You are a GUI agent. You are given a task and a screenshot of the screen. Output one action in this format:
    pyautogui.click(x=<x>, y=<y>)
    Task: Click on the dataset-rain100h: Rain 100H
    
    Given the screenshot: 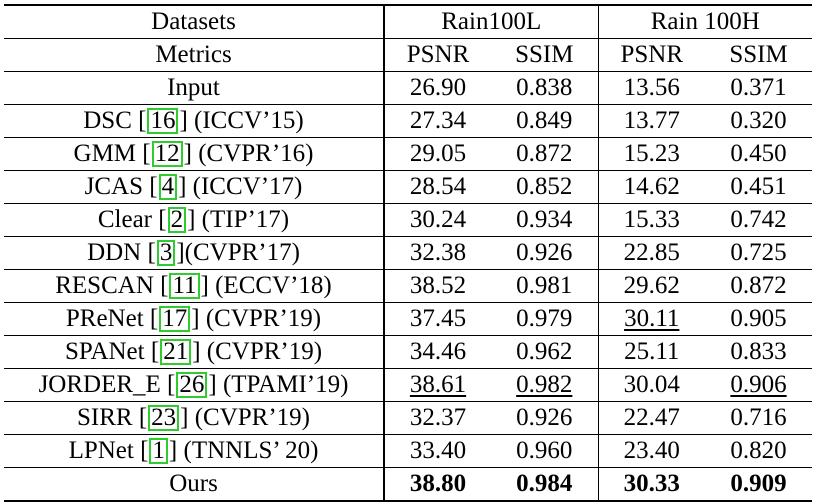 What is the action you would take?
    pyautogui.click(x=705, y=21)
    